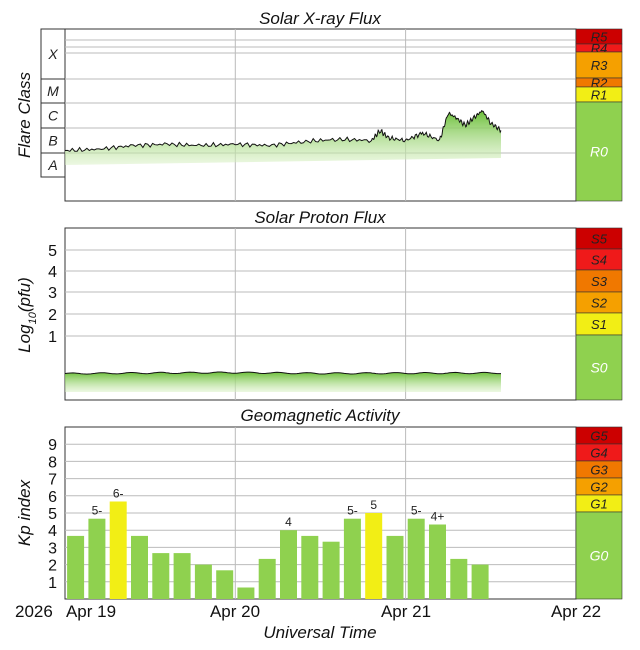 This screenshot has height=650, width=640. Describe the element at coordinates (599, 239) in the screenshot. I see `scale-label-s5: S5` at that location.